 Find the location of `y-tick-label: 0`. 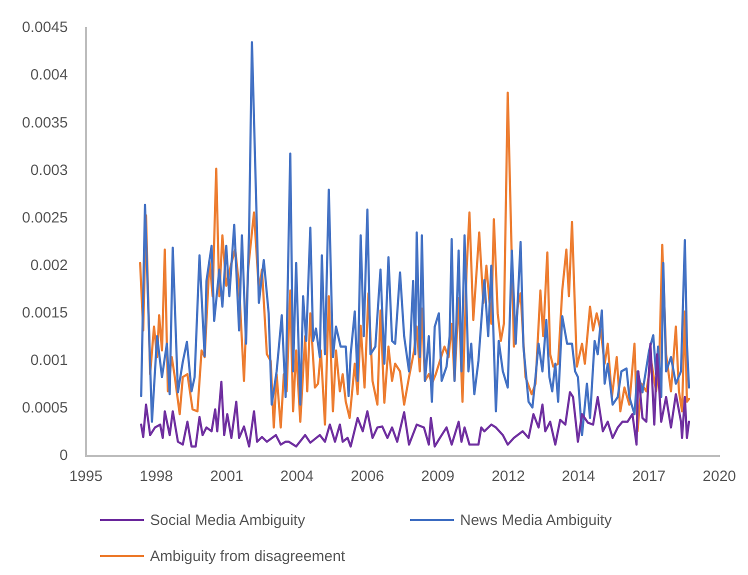

y-tick-label: 0 is located at coordinates (64, 455).